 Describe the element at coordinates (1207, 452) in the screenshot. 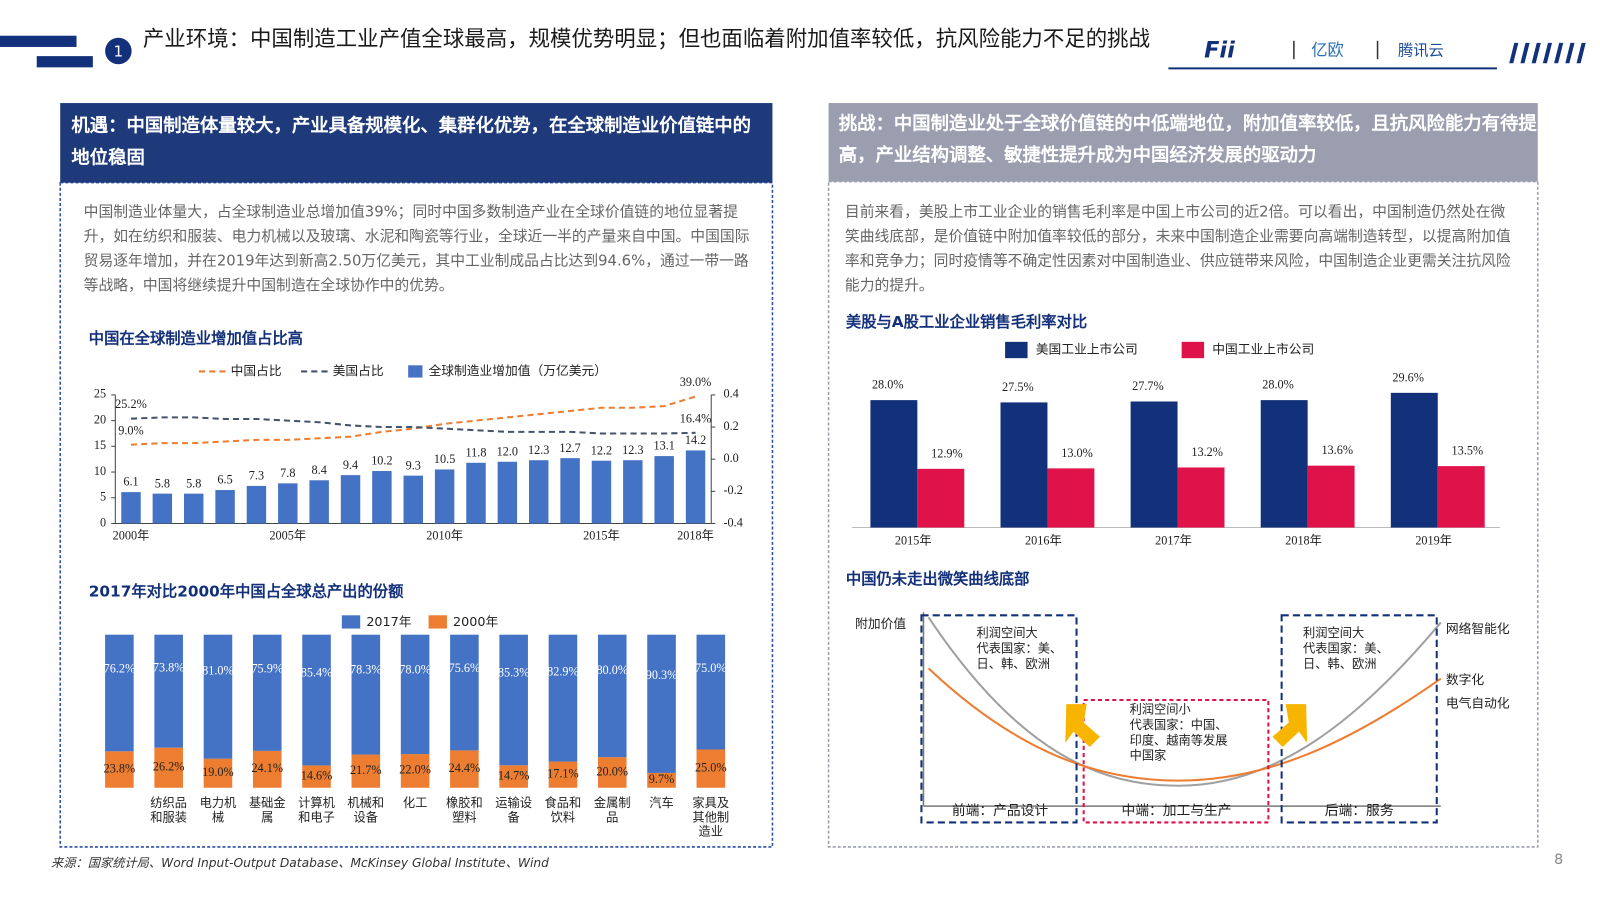

I see `data-label: 13.2%` at that location.